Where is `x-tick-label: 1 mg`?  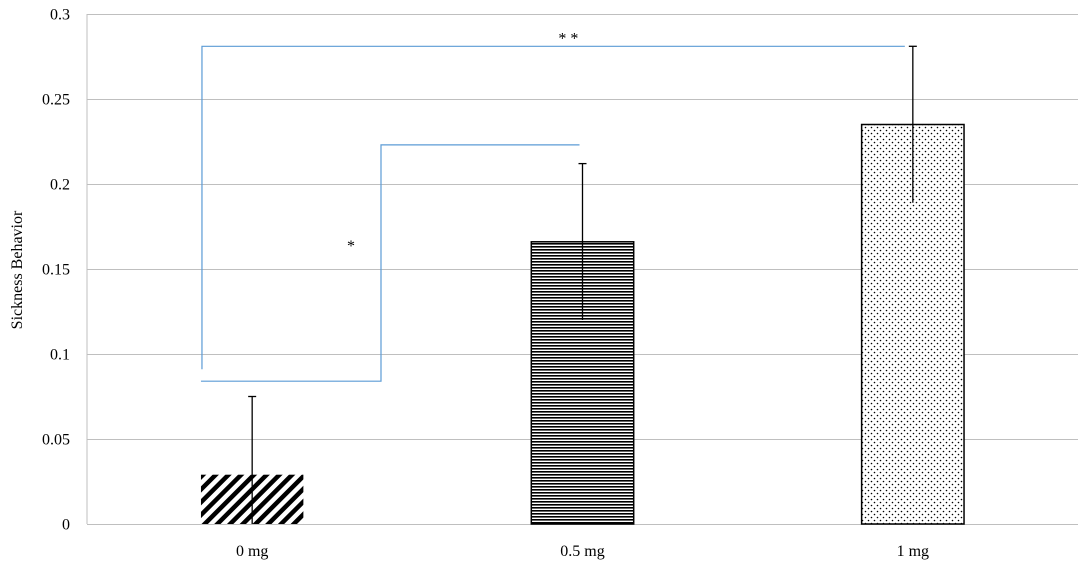
x-tick-label: 1 mg is located at coordinates (913, 551).